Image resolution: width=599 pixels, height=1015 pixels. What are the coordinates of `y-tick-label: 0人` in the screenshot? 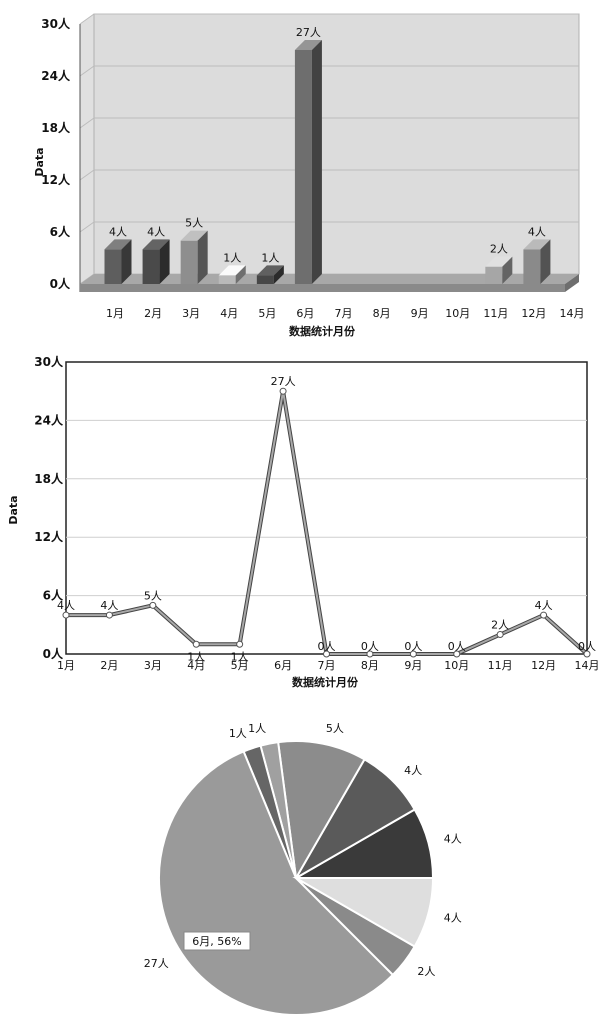 It's located at (53, 653).